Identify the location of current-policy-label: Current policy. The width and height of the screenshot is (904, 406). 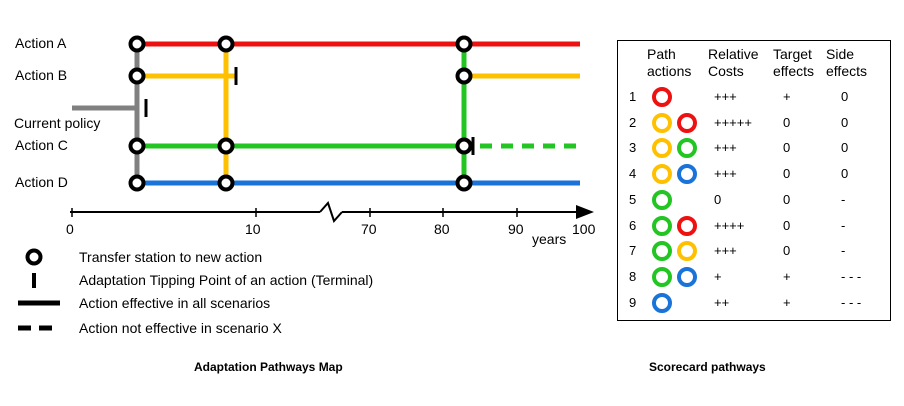
(57, 123).